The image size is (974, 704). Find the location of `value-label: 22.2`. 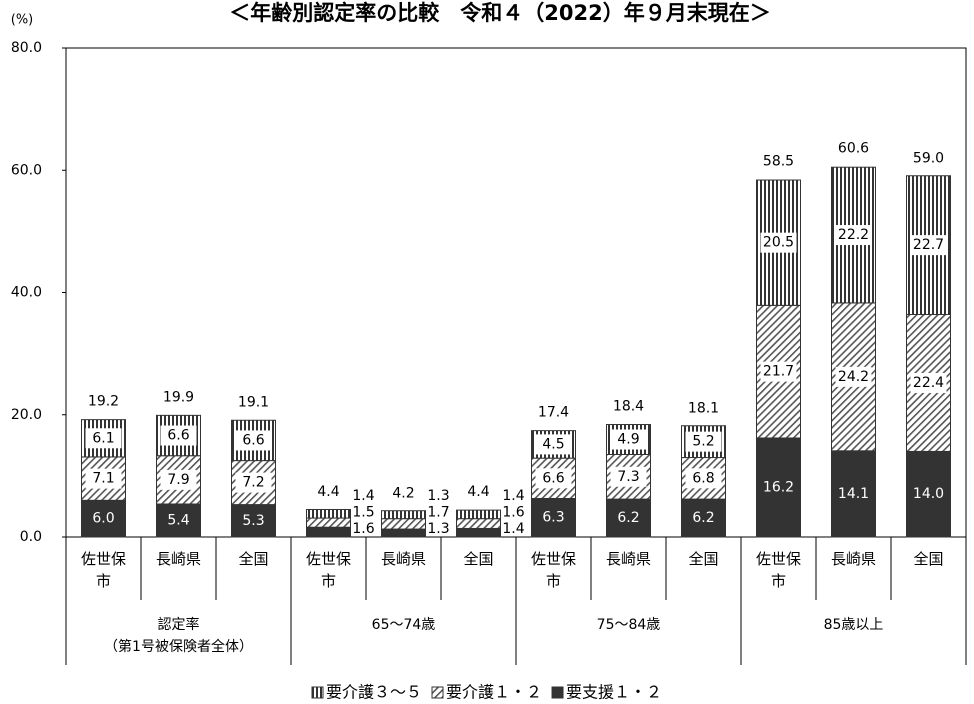

value-label: 22.2 is located at coordinates (853, 235).